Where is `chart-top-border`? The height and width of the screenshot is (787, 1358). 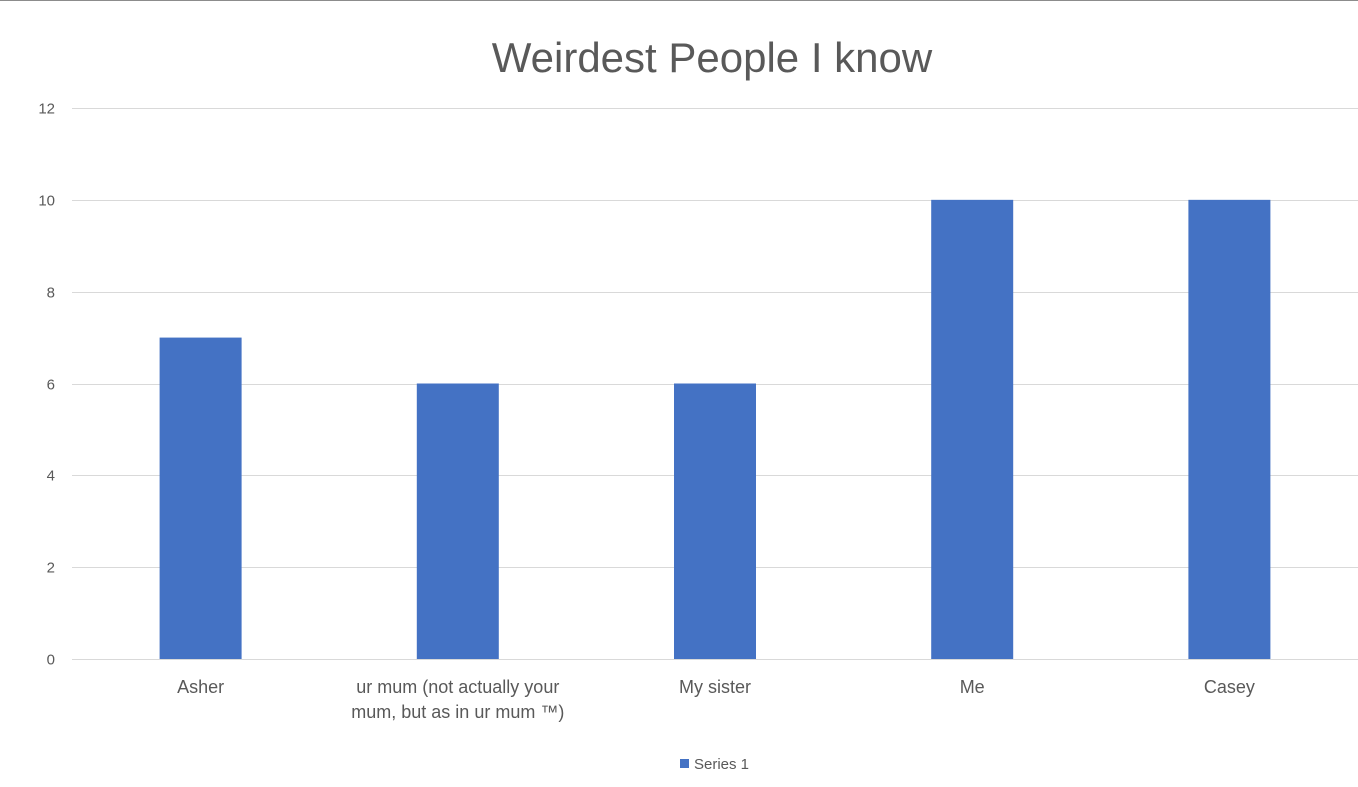 chart-top-border is located at coordinates (679, 0).